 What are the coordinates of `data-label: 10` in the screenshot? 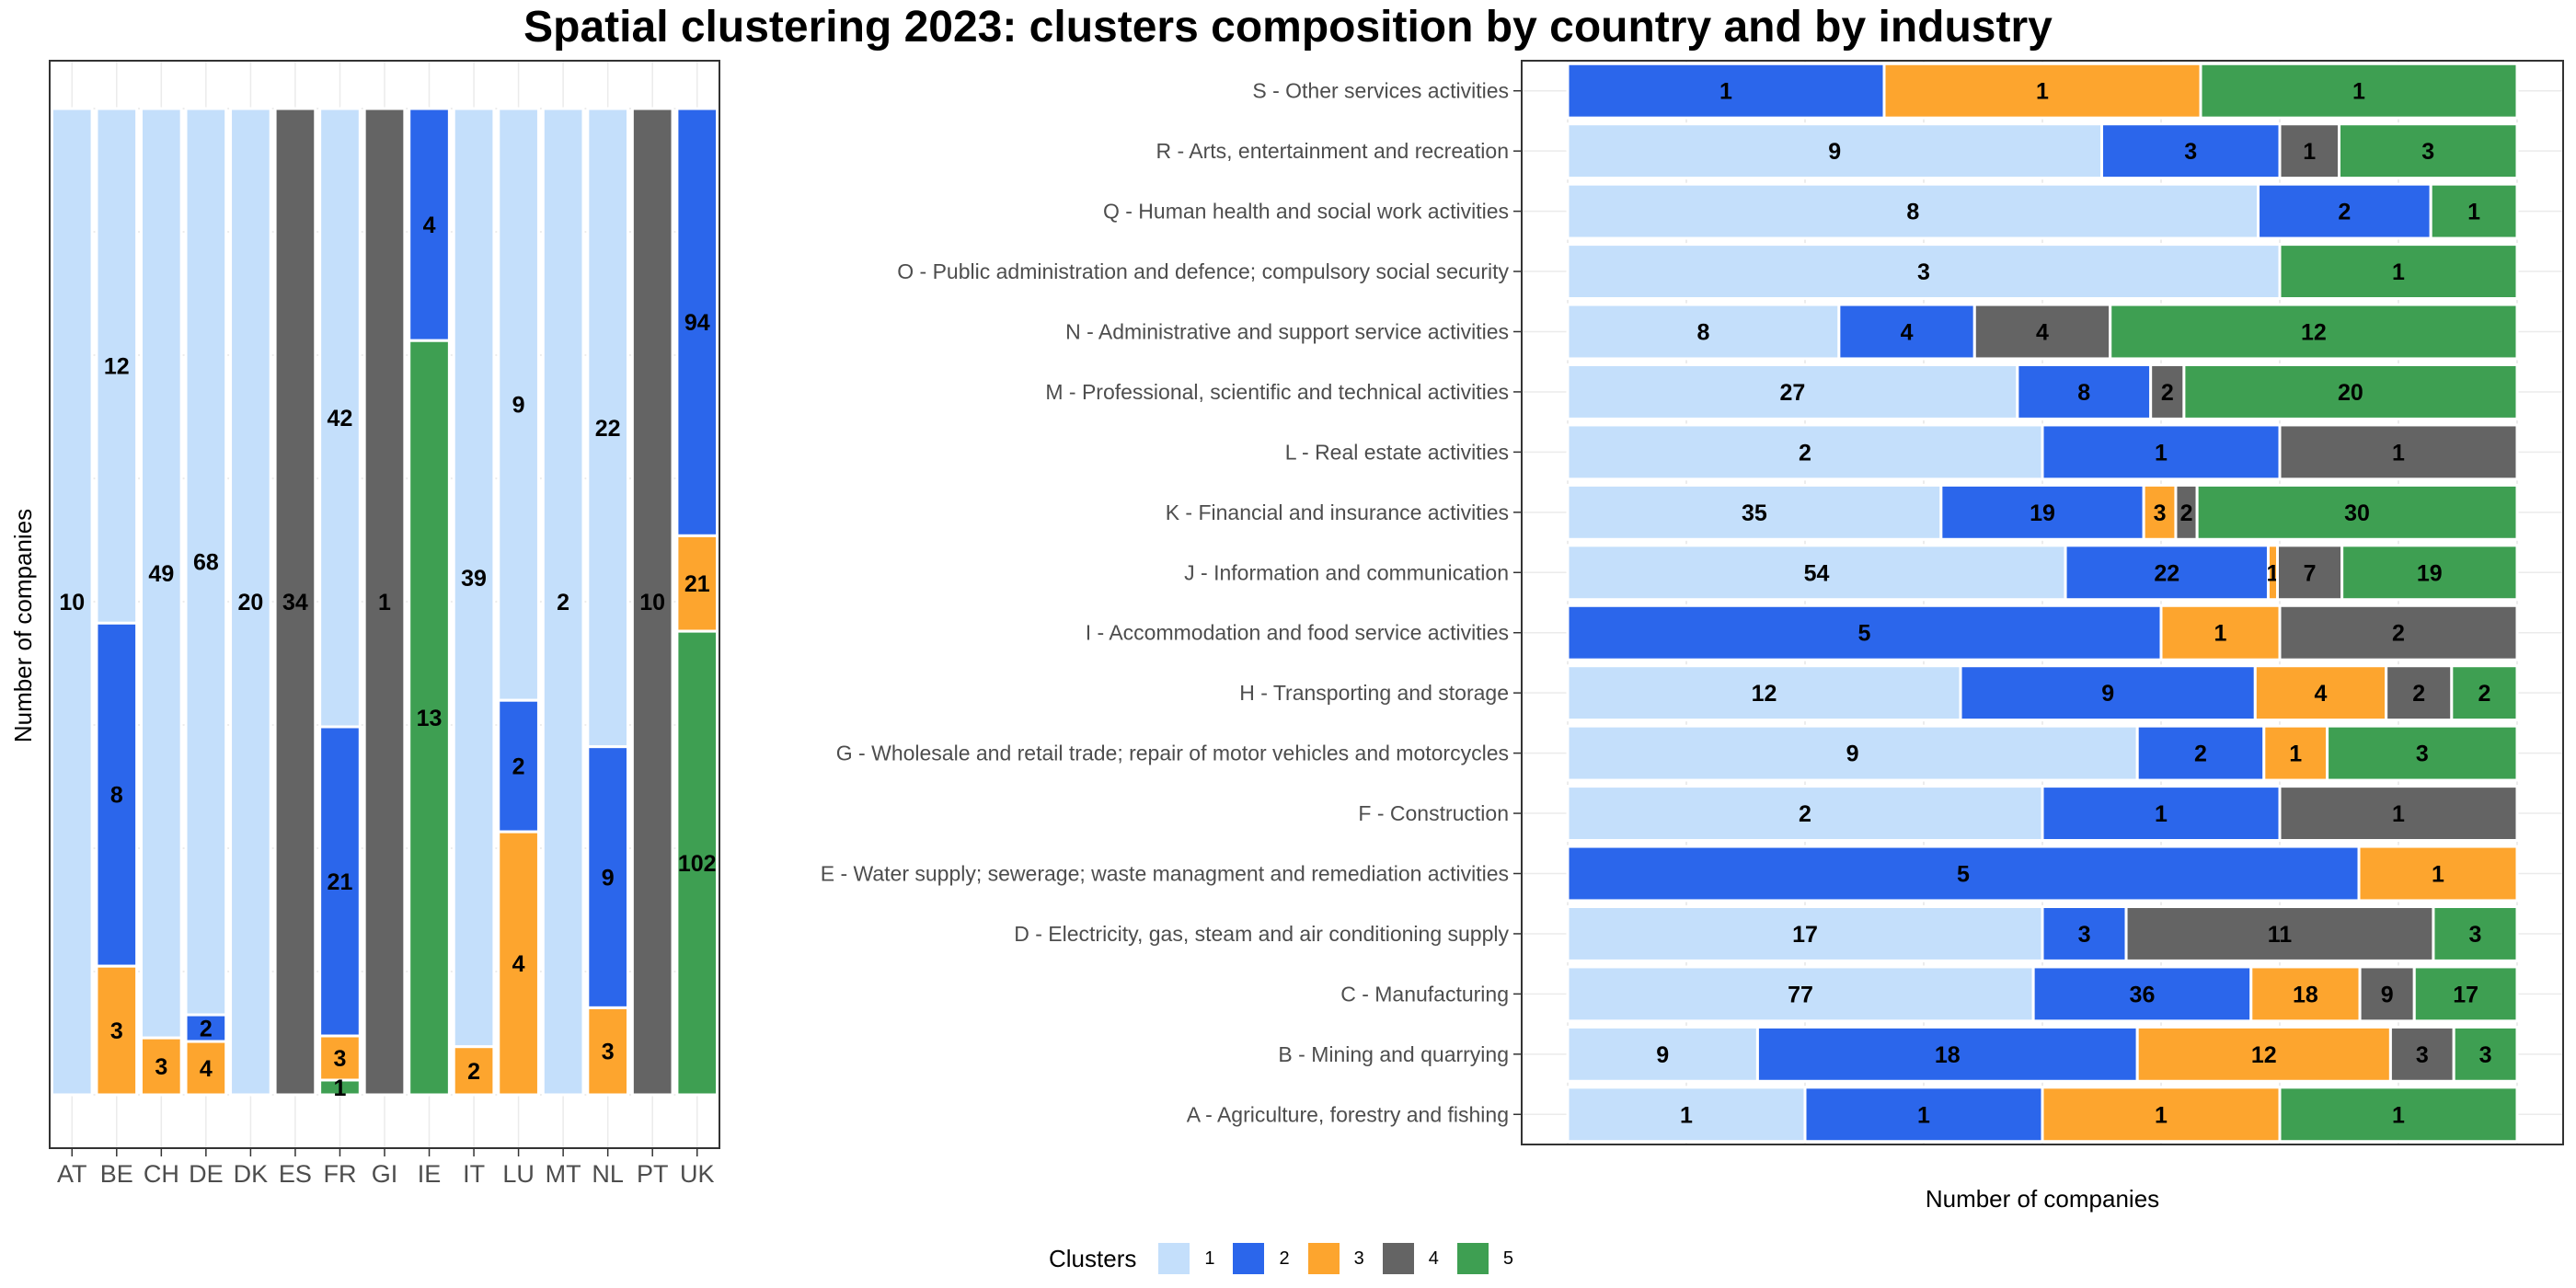 It's located at (652, 602).